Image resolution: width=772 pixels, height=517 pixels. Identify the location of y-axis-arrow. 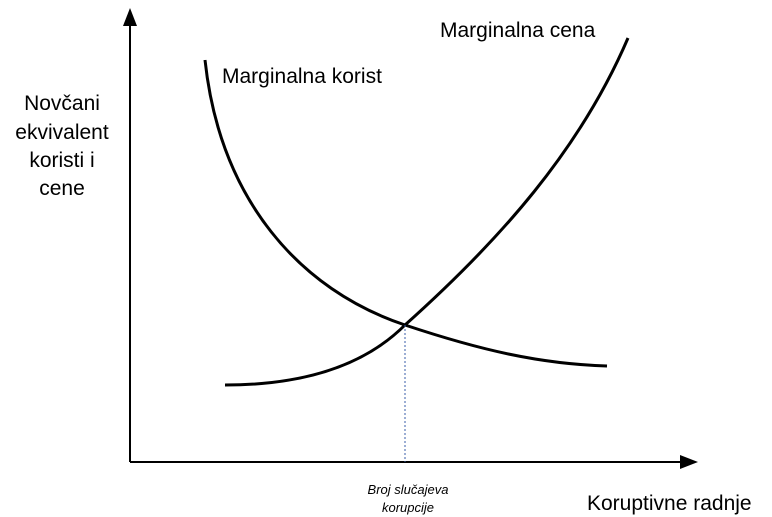
(130, 17).